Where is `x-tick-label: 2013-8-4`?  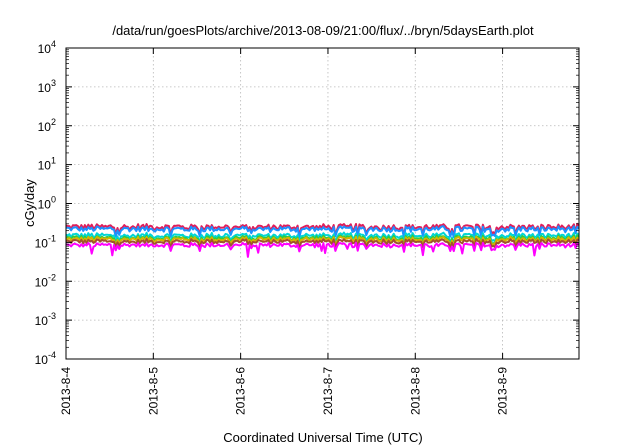 x-tick-label: 2013-8-4 is located at coordinates (66, 391).